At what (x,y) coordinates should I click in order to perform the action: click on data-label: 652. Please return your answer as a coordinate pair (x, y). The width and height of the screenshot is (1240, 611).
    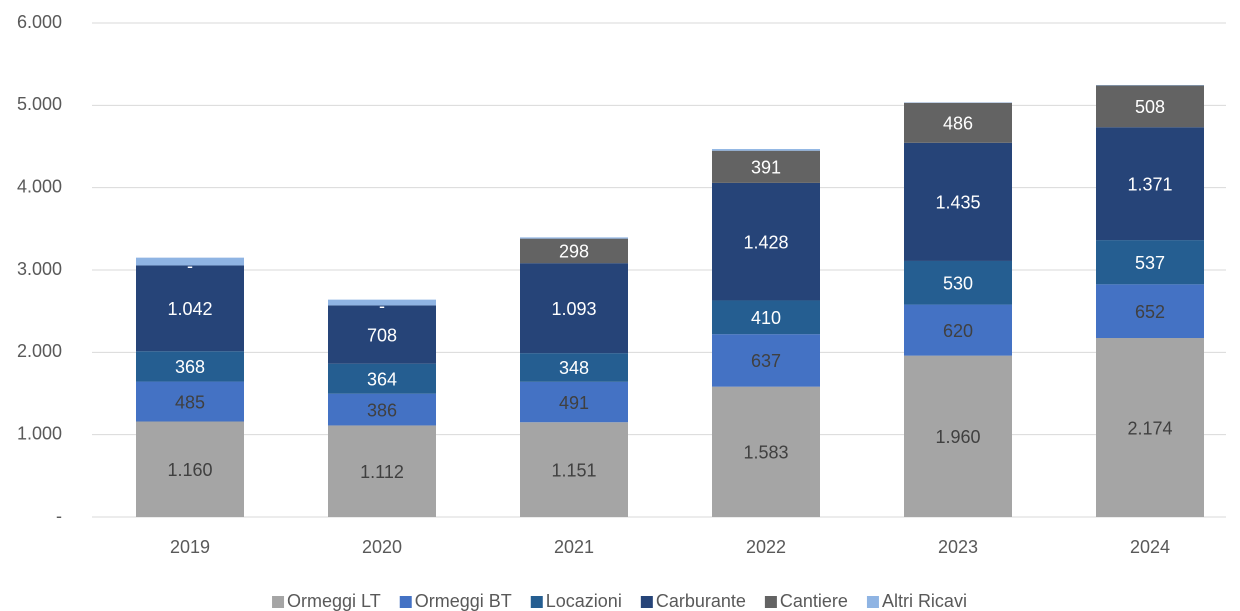
    Looking at the image, I should click on (1150, 312).